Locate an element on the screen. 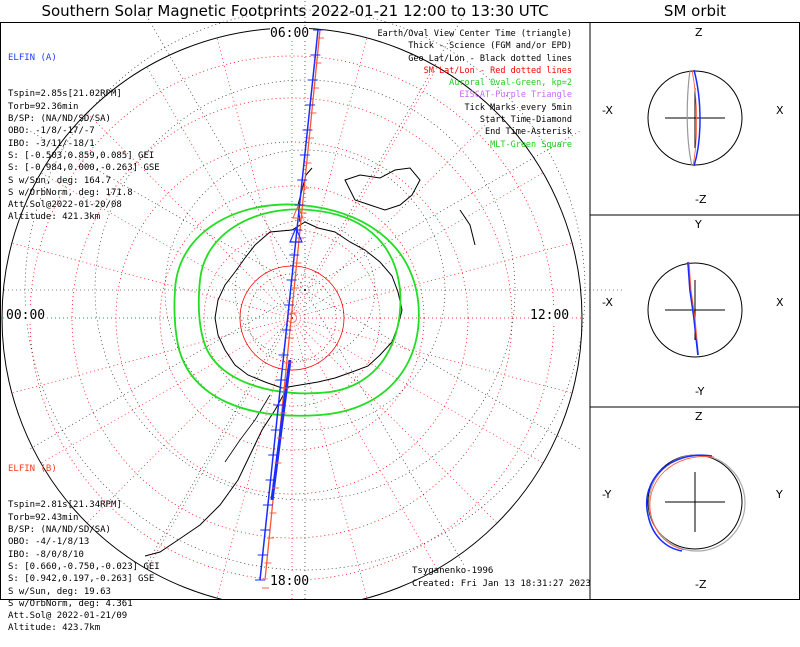 This screenshot has width=800, height=647. earth-circle is located at coordinates (695, 310).